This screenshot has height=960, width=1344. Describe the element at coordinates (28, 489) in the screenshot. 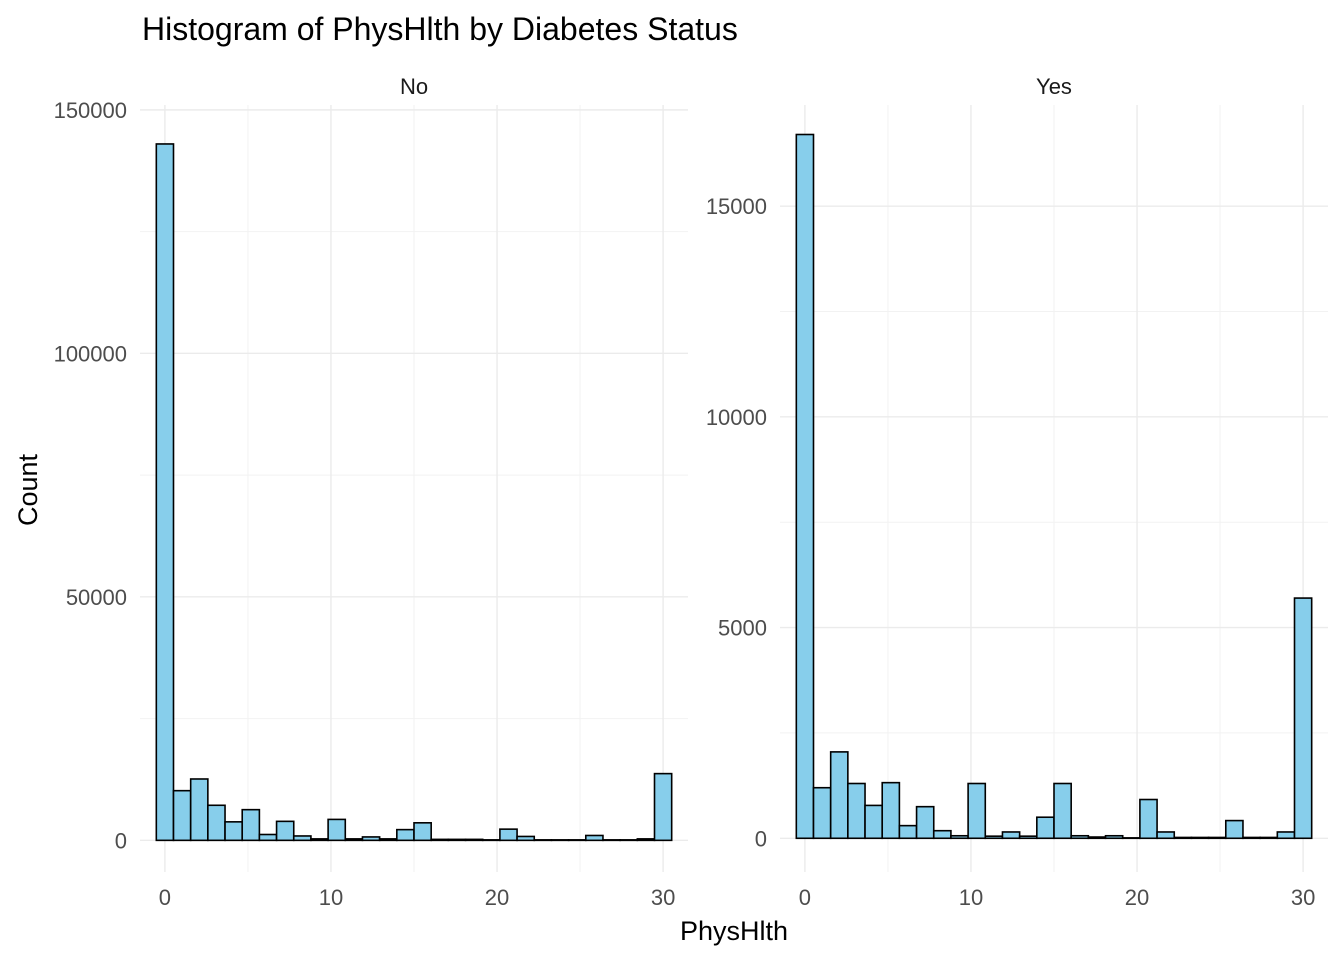

I see `y-axis-title: Count` at that location.